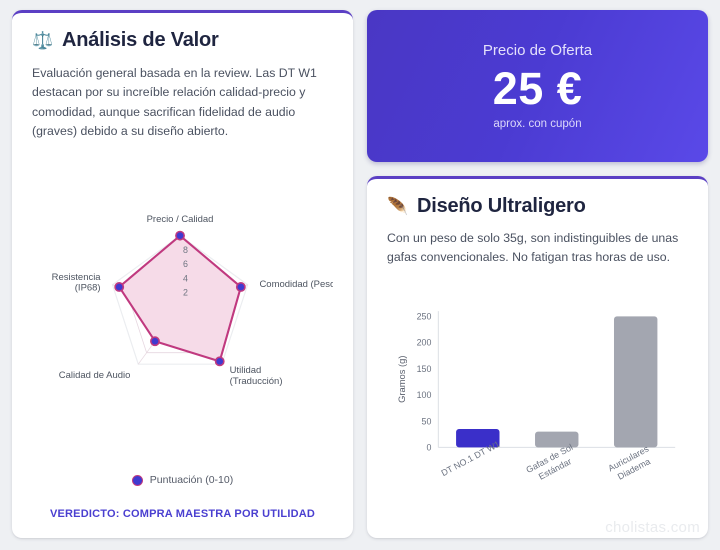 The image size is (720, 550). Describe the element at coordinates (557, 382) in the screenshot. I see `bar-rectangles` at that location.